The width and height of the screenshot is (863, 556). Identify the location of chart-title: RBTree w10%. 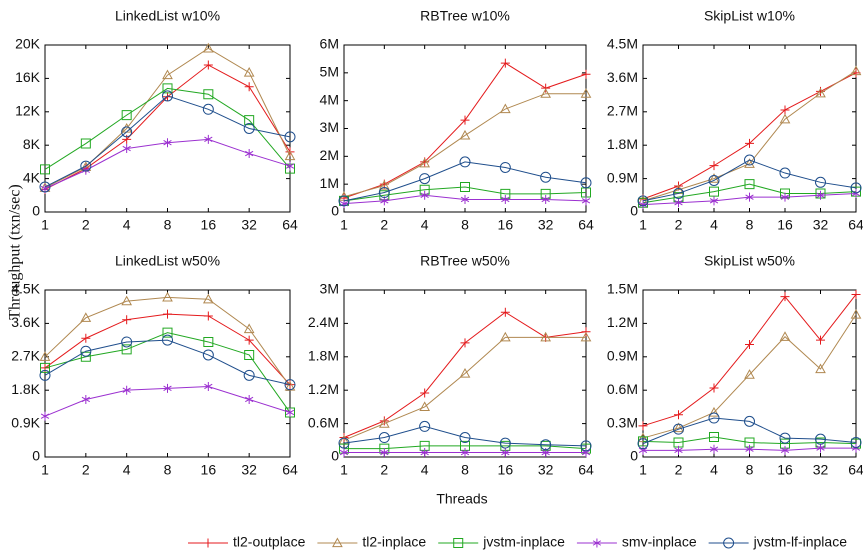
(465, 16).